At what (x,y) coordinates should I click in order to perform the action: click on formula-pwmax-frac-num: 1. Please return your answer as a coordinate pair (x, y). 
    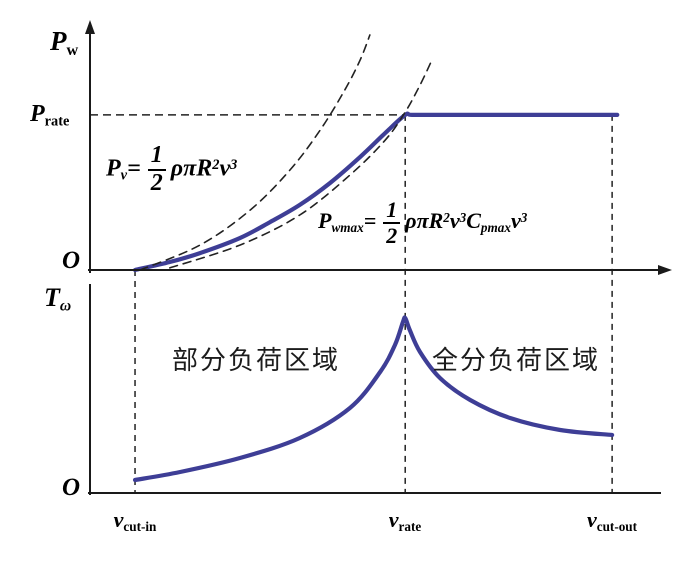
    Looking at the image, I should click on (392, 211).